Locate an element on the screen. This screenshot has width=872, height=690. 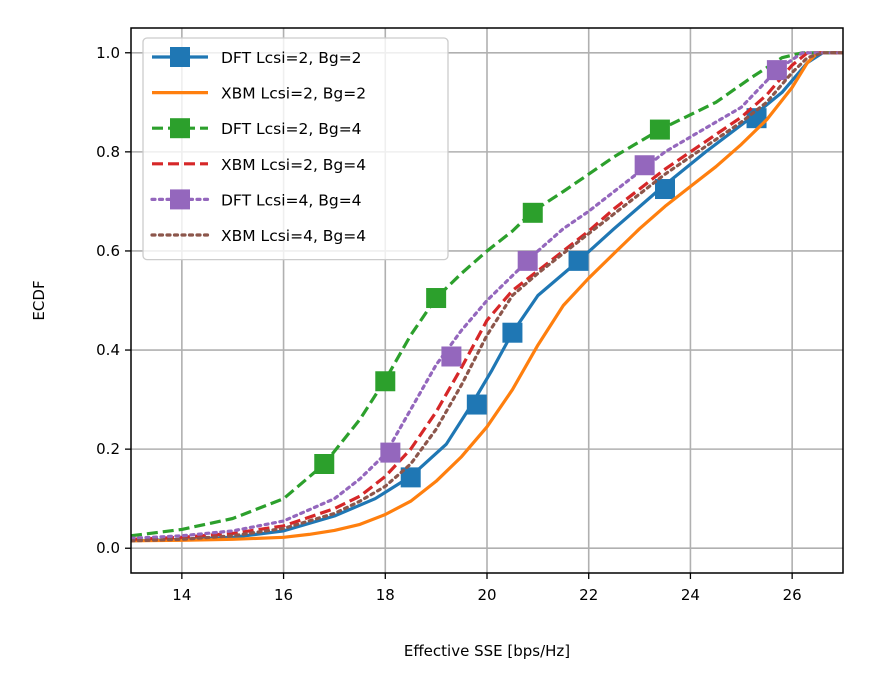
x-tick-label: 14 is located at coordinates (181, 595).